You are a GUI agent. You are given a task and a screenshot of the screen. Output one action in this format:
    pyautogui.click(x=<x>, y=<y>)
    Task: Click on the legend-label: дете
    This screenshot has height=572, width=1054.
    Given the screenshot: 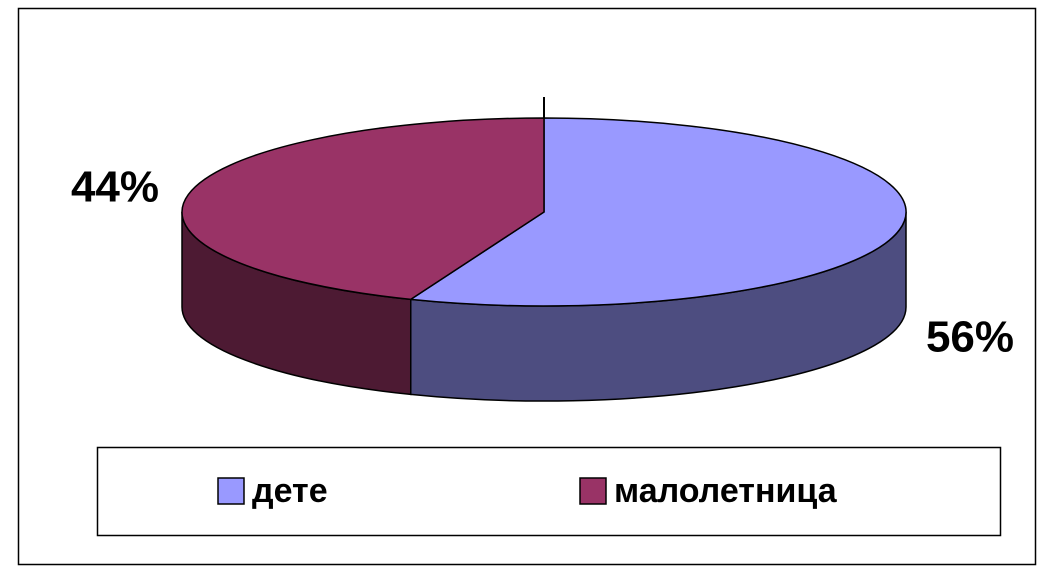 What is the action you would take?
    pyautogui.click(x=290, y=491)
    